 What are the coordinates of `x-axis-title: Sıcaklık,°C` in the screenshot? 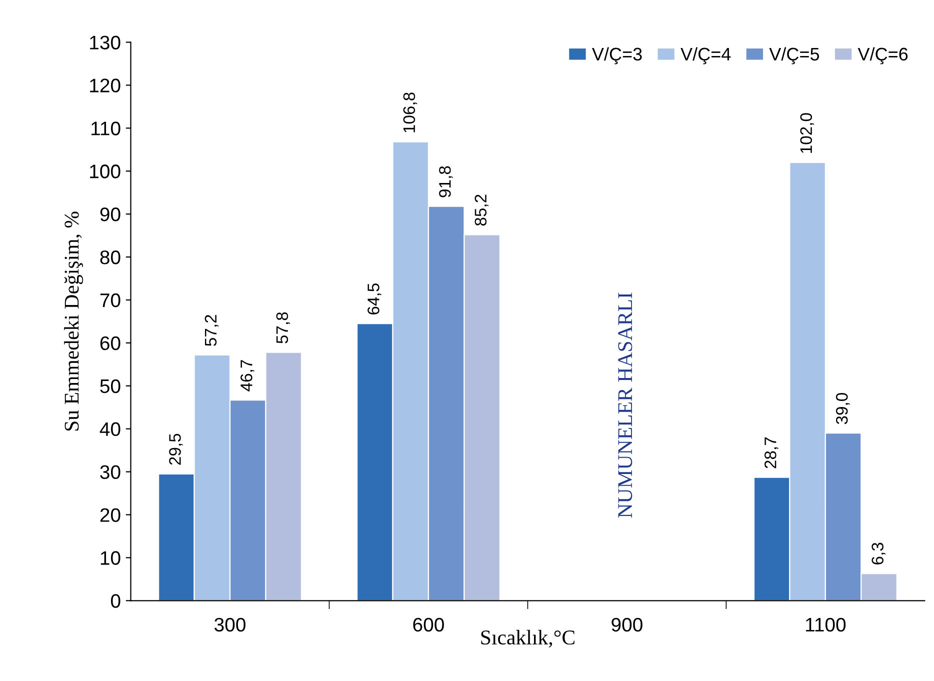 It's located at (527, 639).